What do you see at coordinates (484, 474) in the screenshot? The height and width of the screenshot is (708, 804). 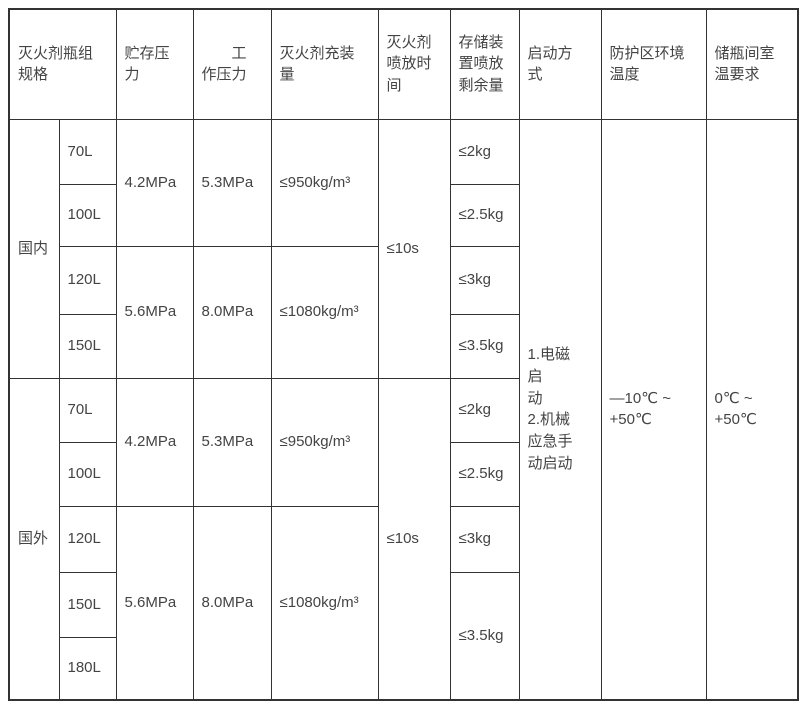 I see `cell-foreign-residual-2: ≤2.5kg` at bounding box center [484, 474].